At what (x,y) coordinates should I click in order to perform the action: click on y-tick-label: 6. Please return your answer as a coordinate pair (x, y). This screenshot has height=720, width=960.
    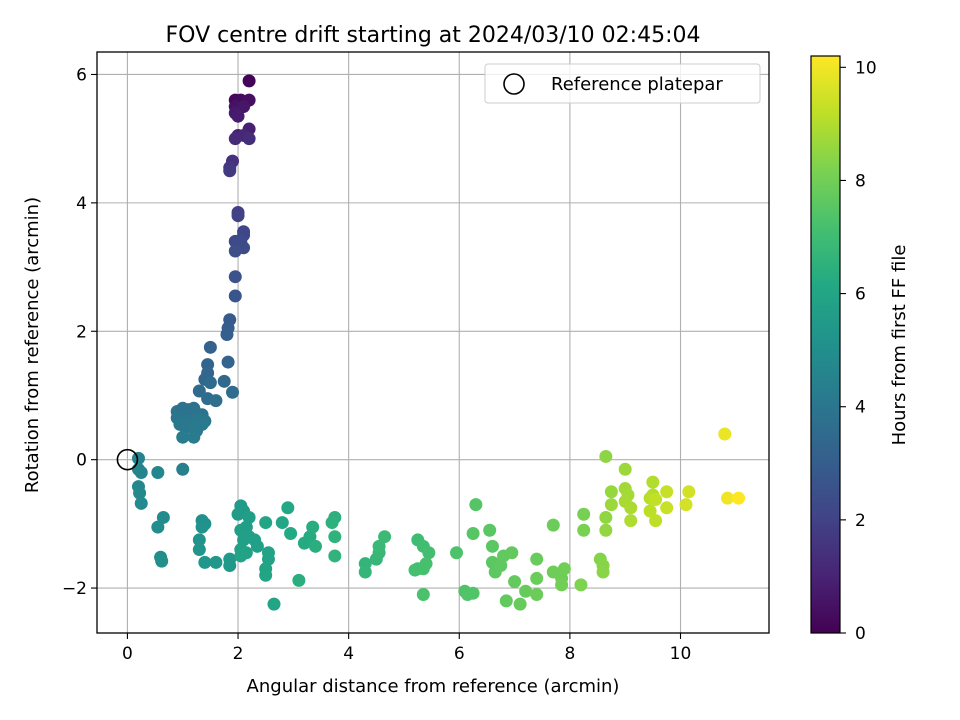
    Looking at the image, I should click on (81, 75).